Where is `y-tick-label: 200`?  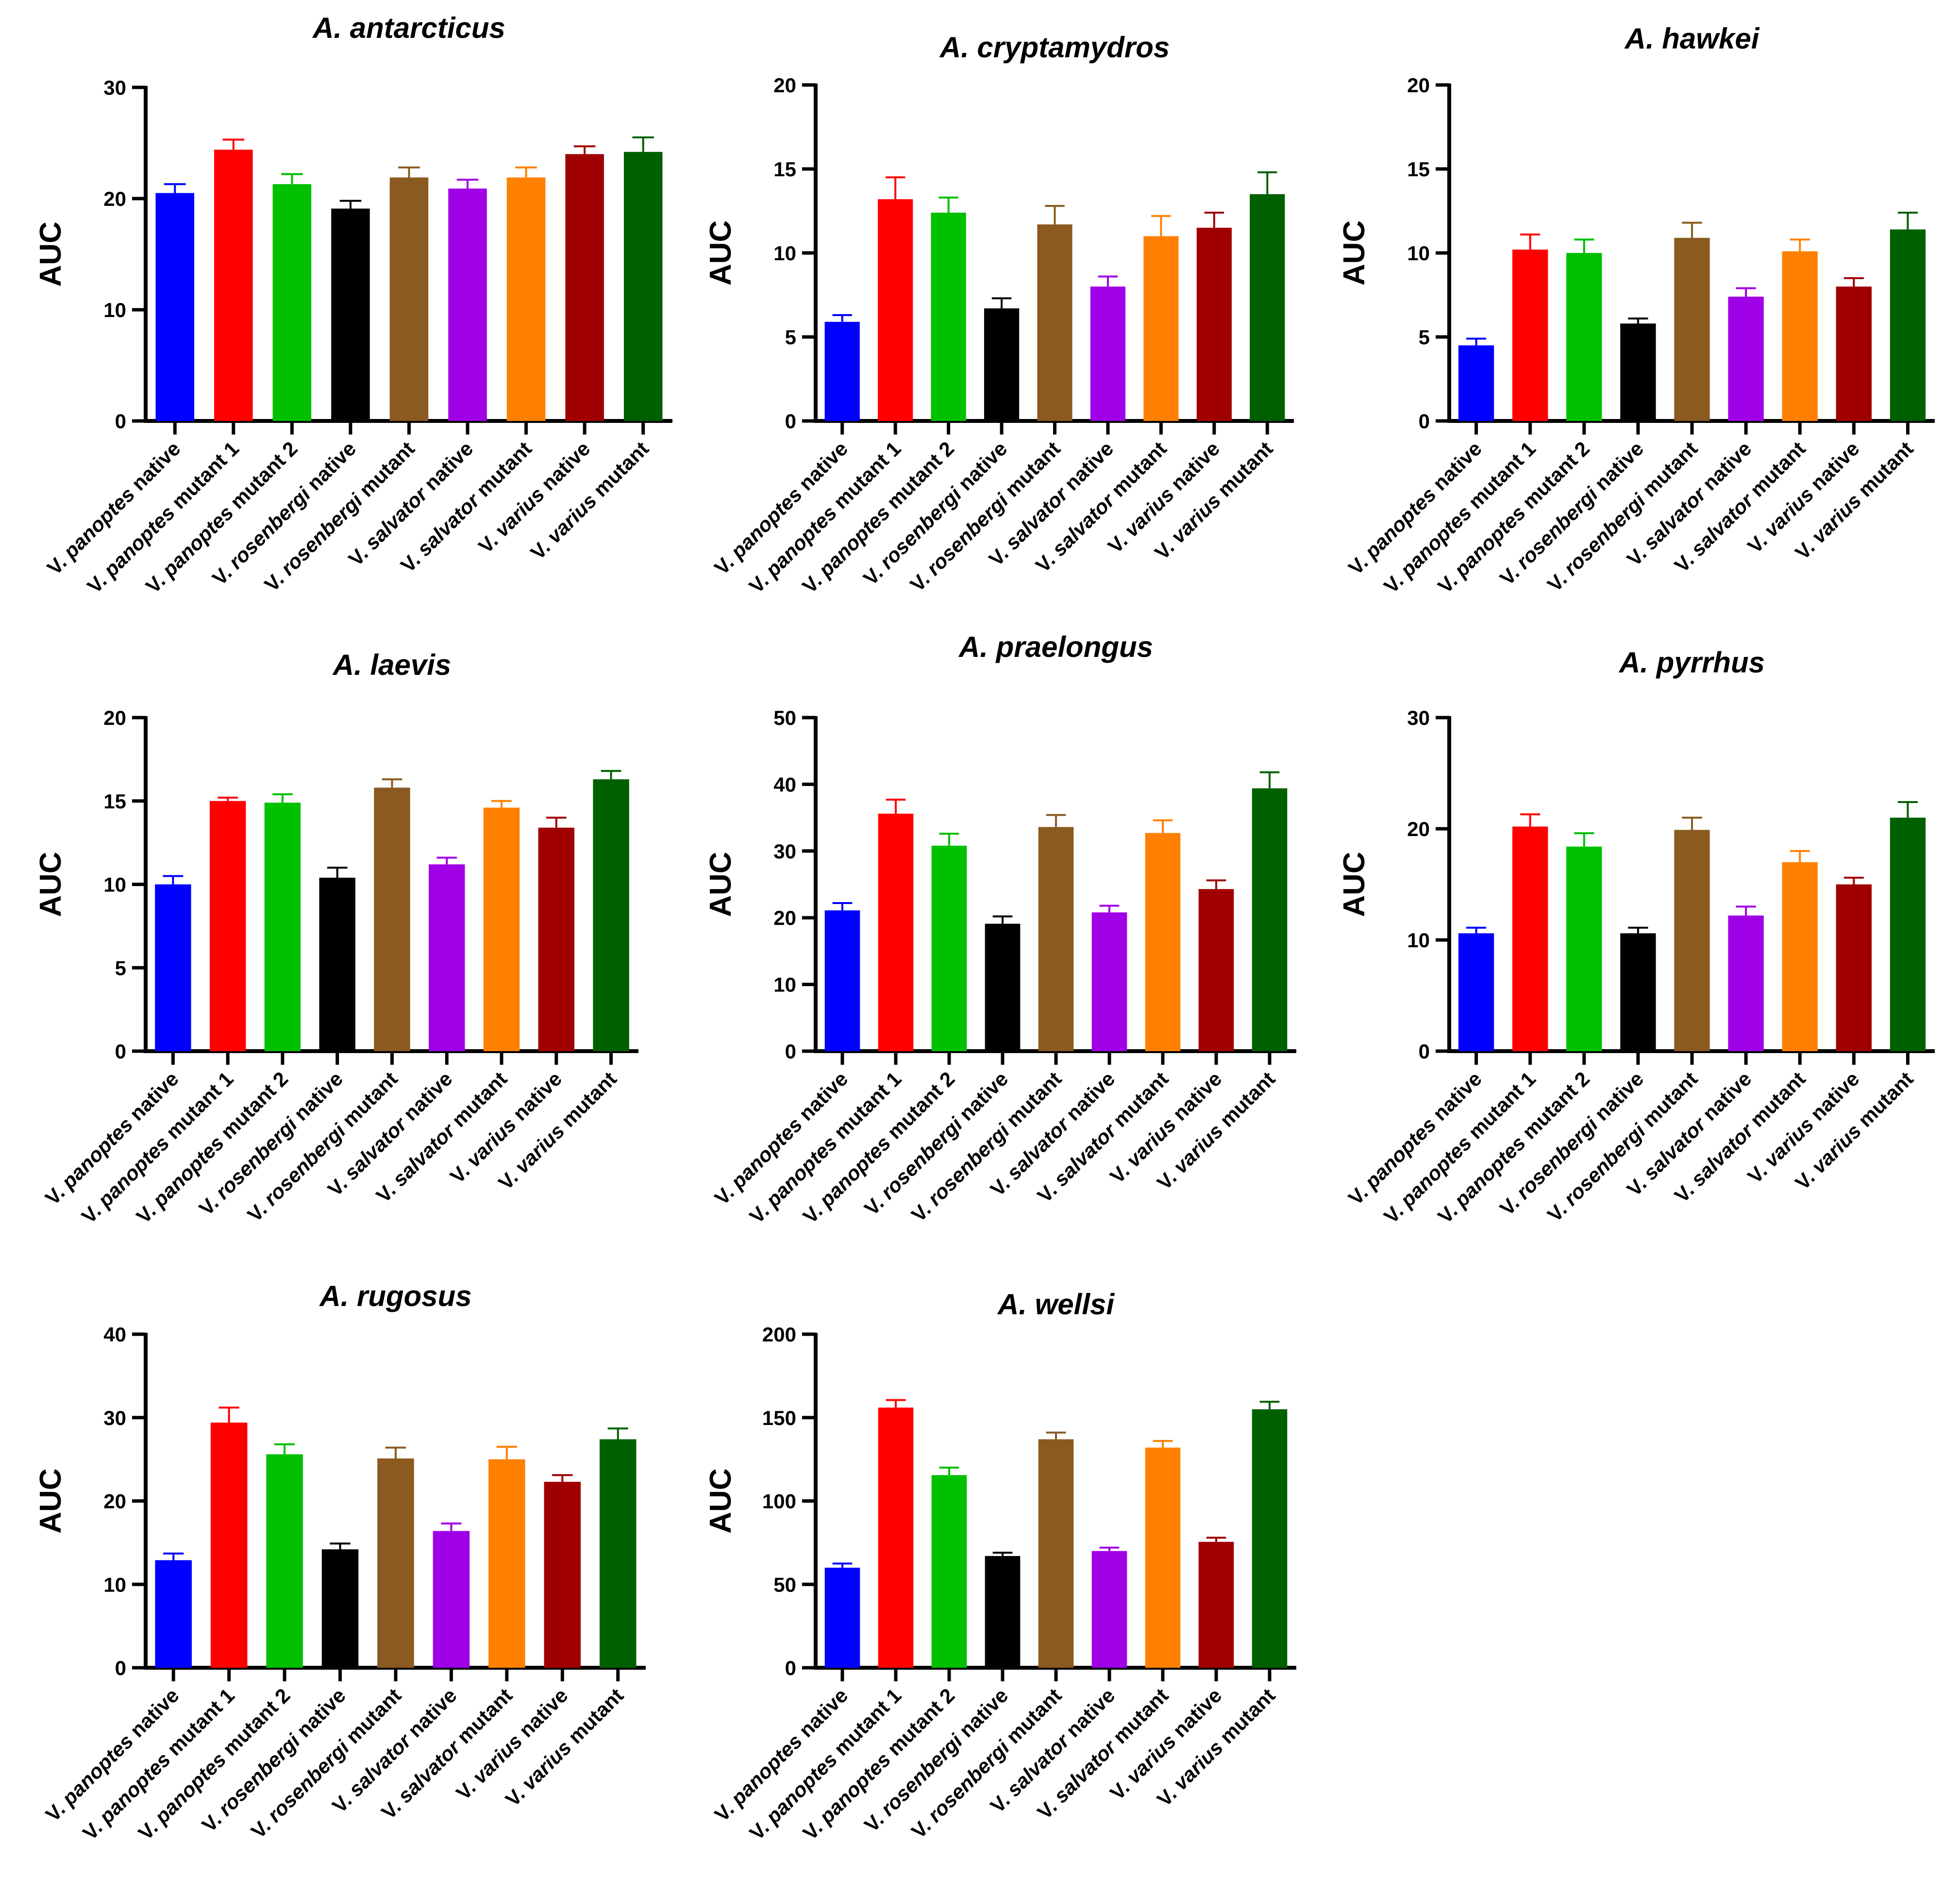
y-tick-label: 200 is located at coordinates (779, 1334).